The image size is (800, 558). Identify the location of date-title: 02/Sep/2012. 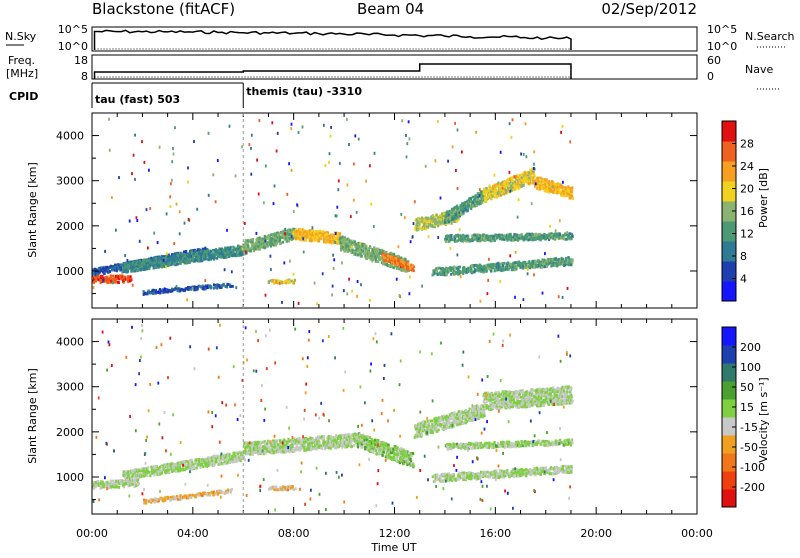
(649, 9).